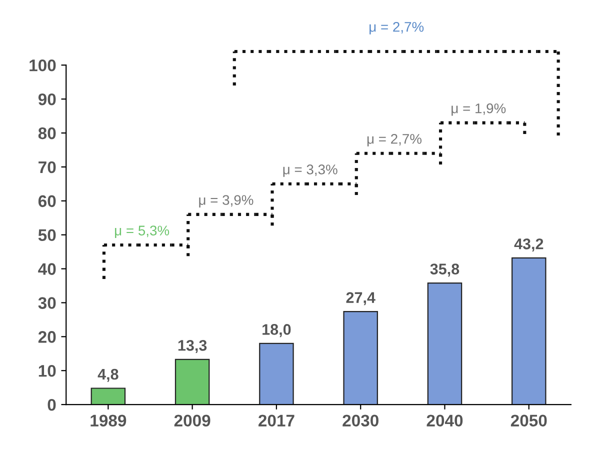 Image resolution: width=601 pixels, height=465 pixels. I want to click on y-tick-label: 70, so click(47, 167).